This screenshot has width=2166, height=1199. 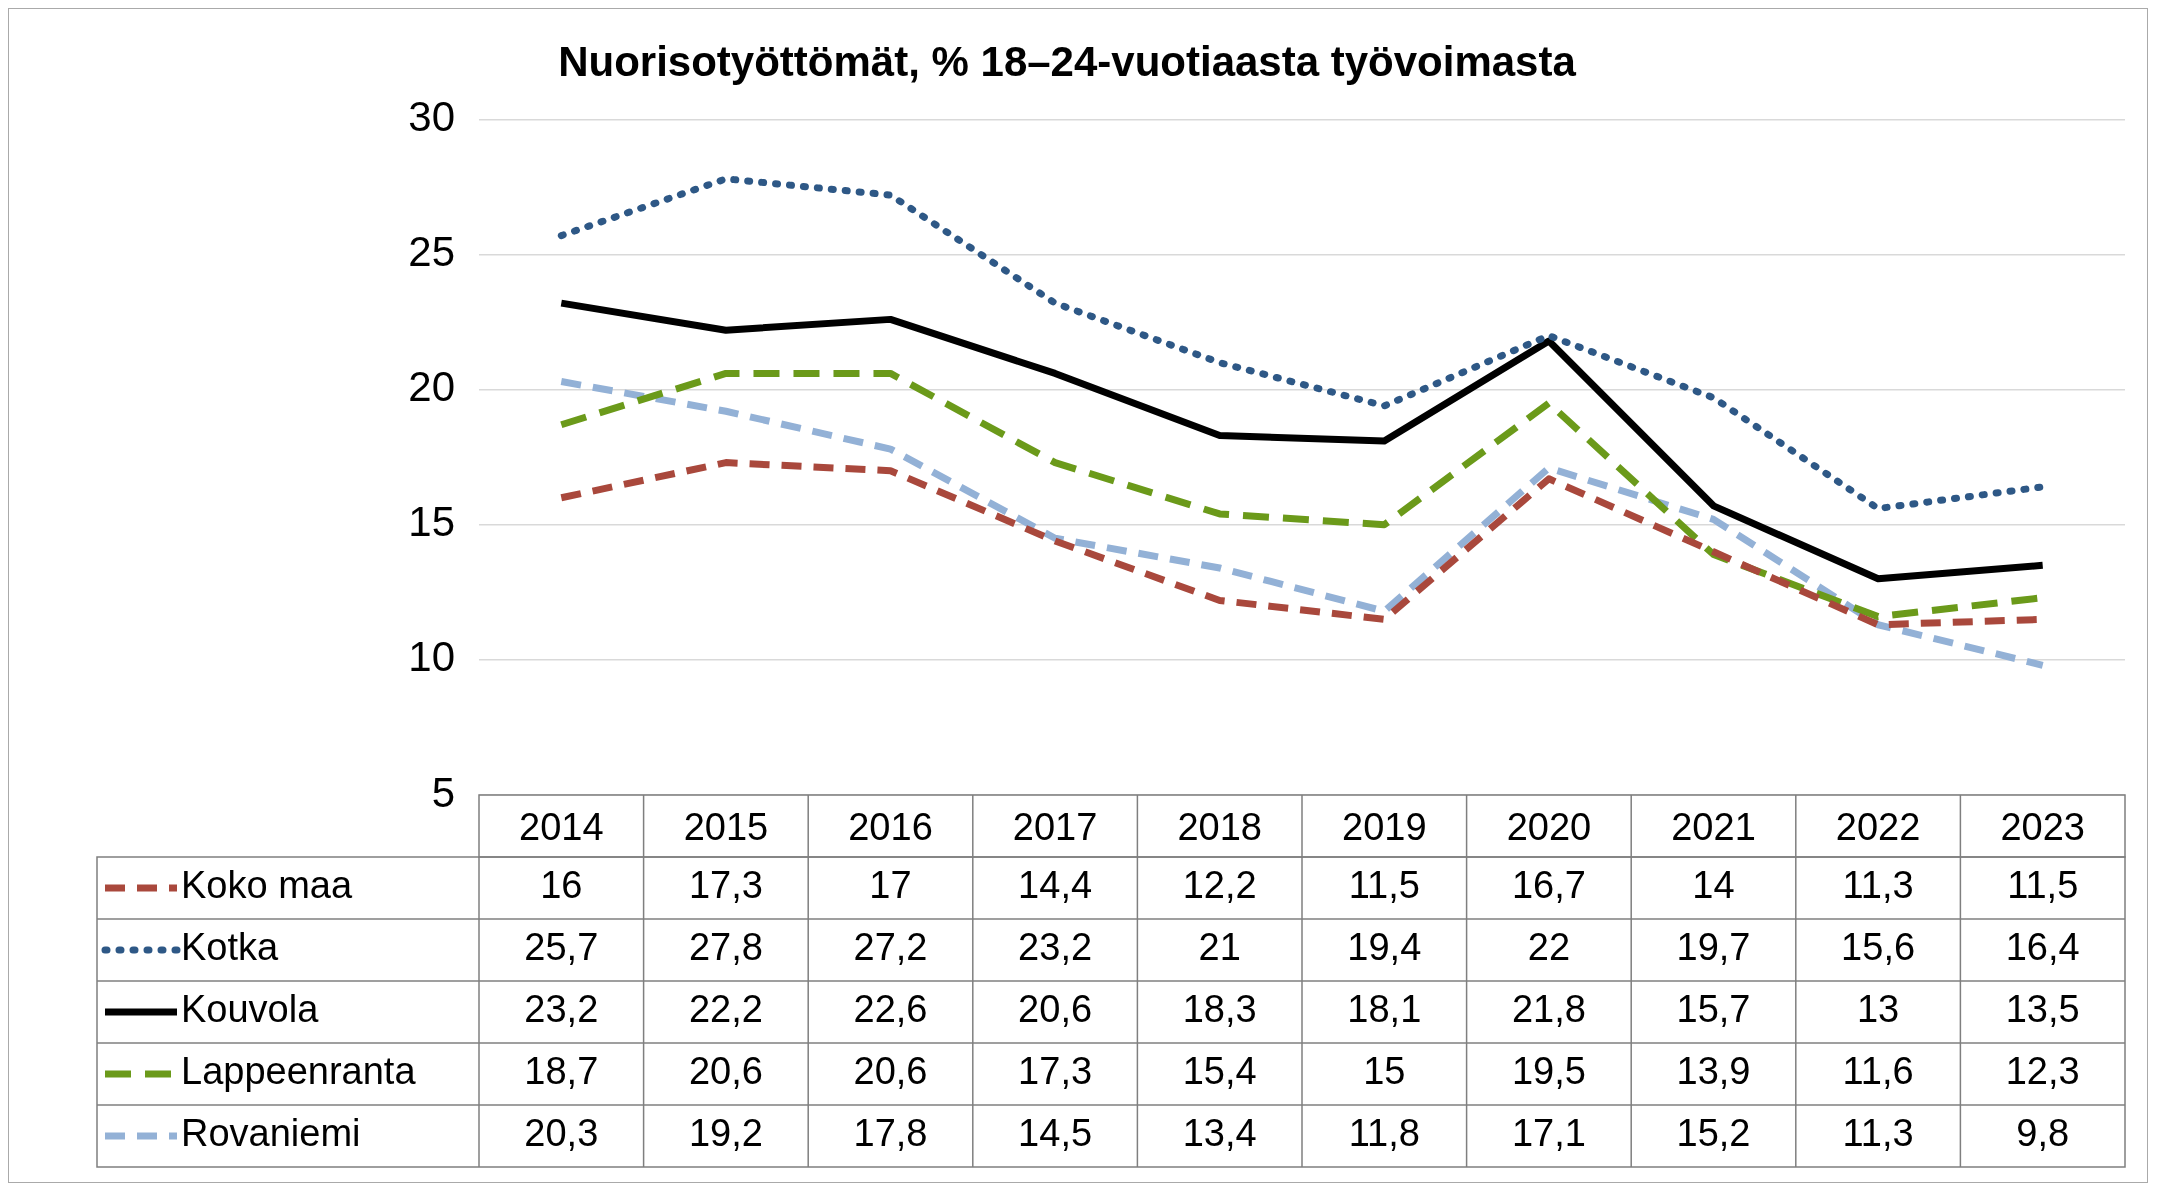 What do you see at coordinates (1878, 947) in the screenshot?
I see `data-label: 15,6` at bounding box center [1878, 947].